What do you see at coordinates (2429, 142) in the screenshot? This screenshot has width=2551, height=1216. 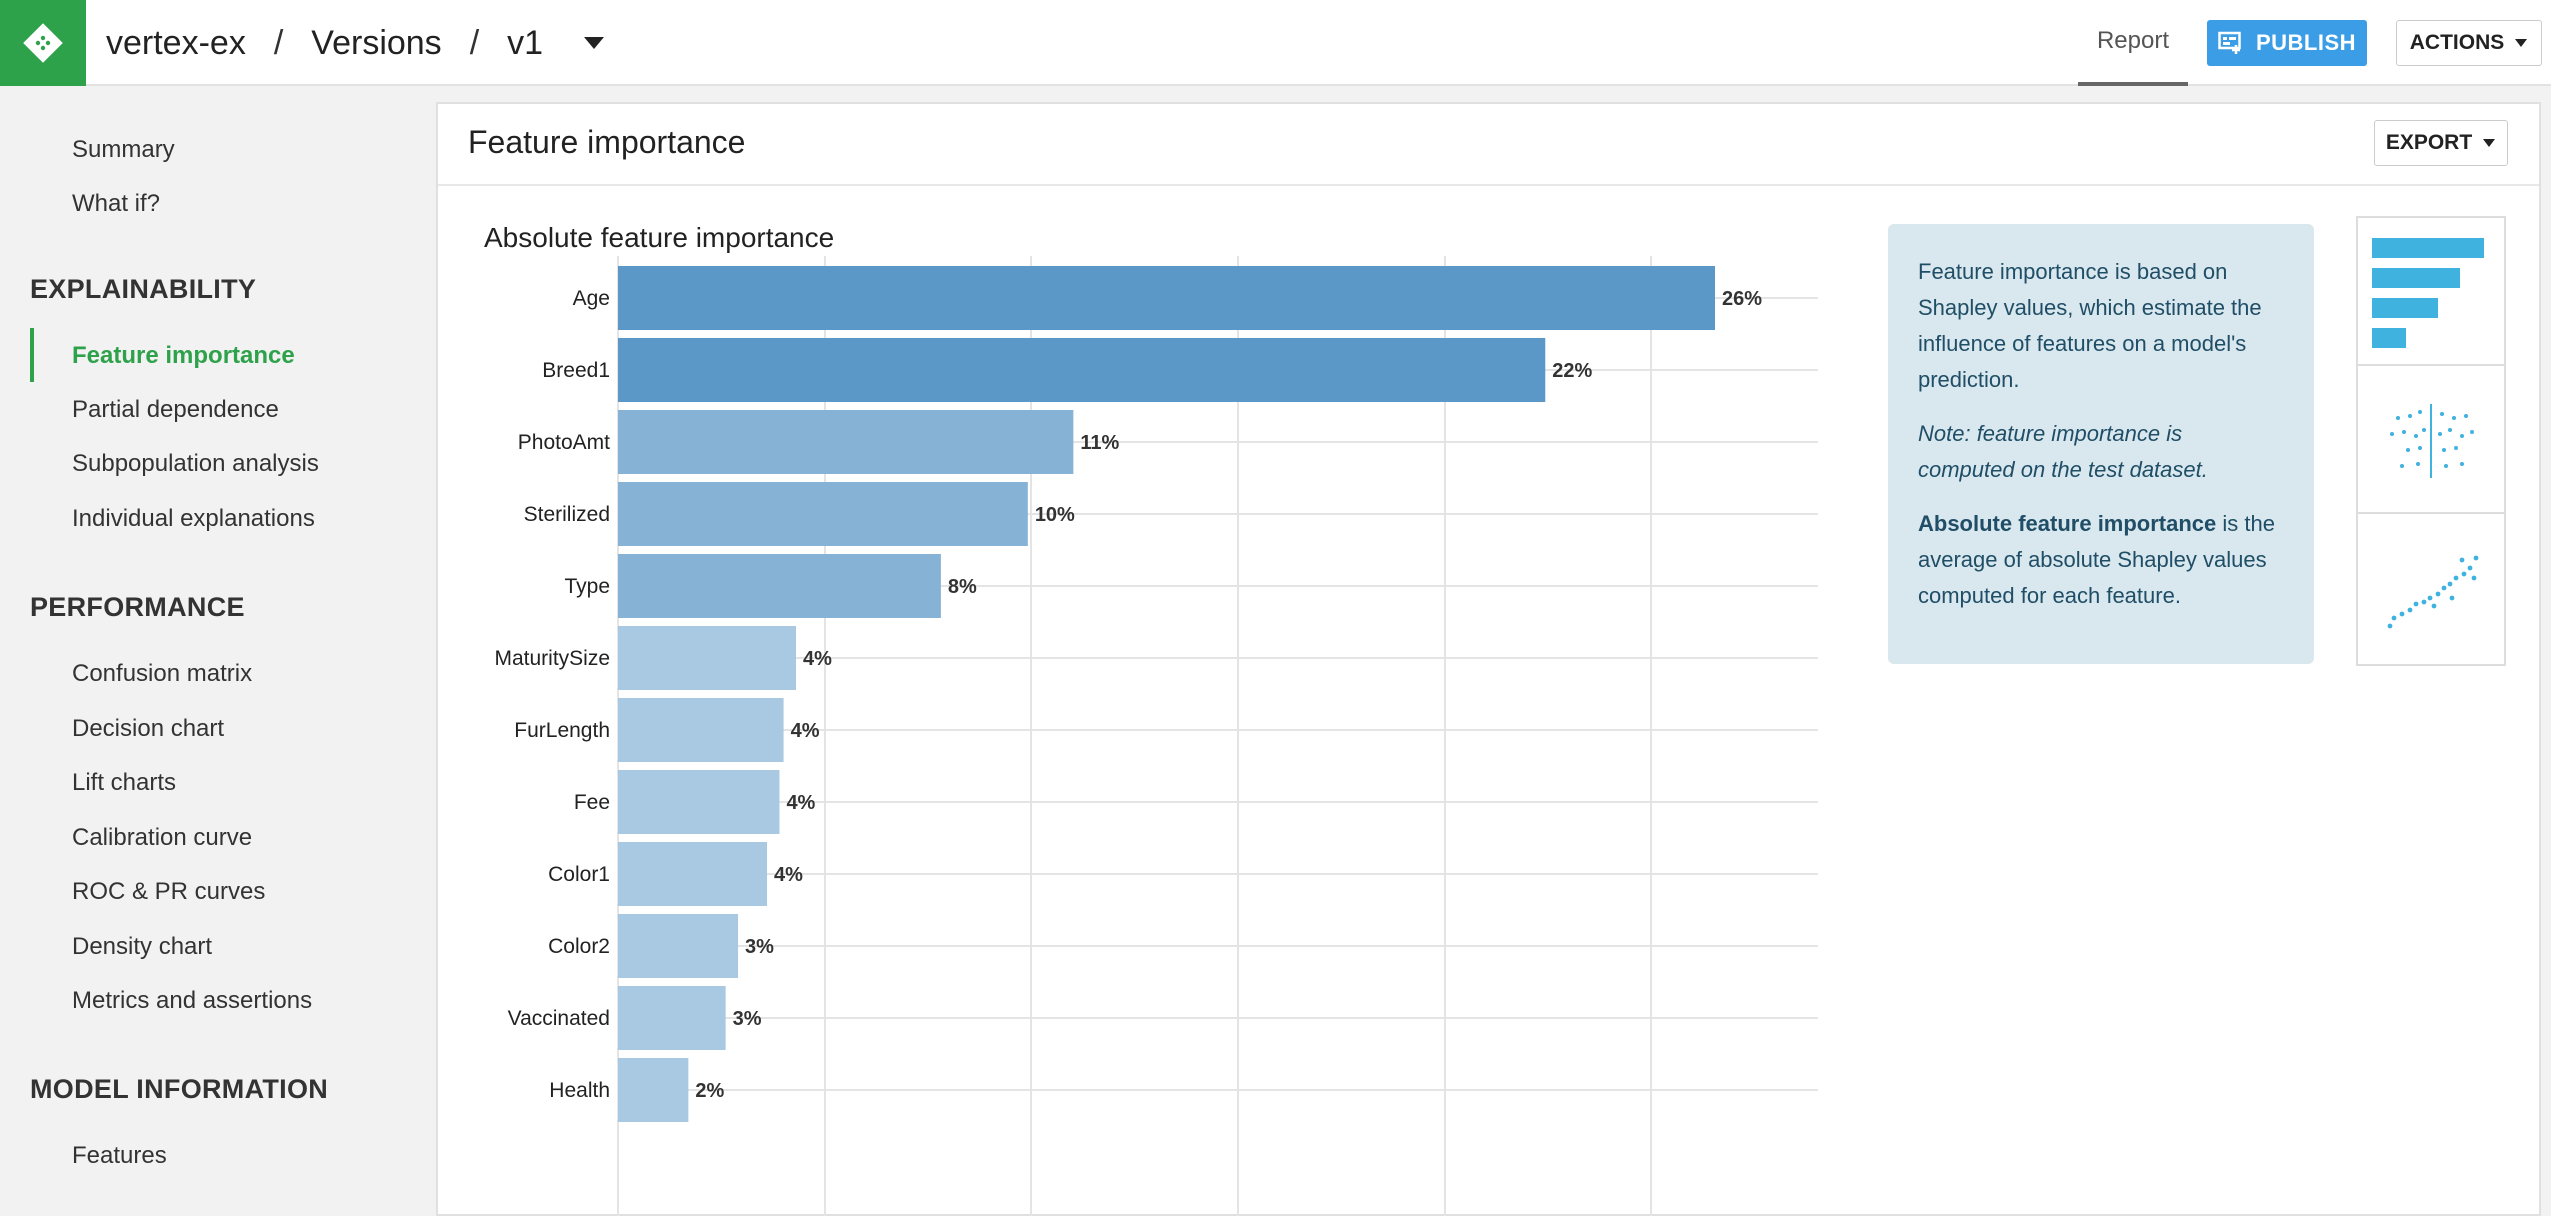 I see `export-label: EXPORT` at bounding box center [2429, 142].